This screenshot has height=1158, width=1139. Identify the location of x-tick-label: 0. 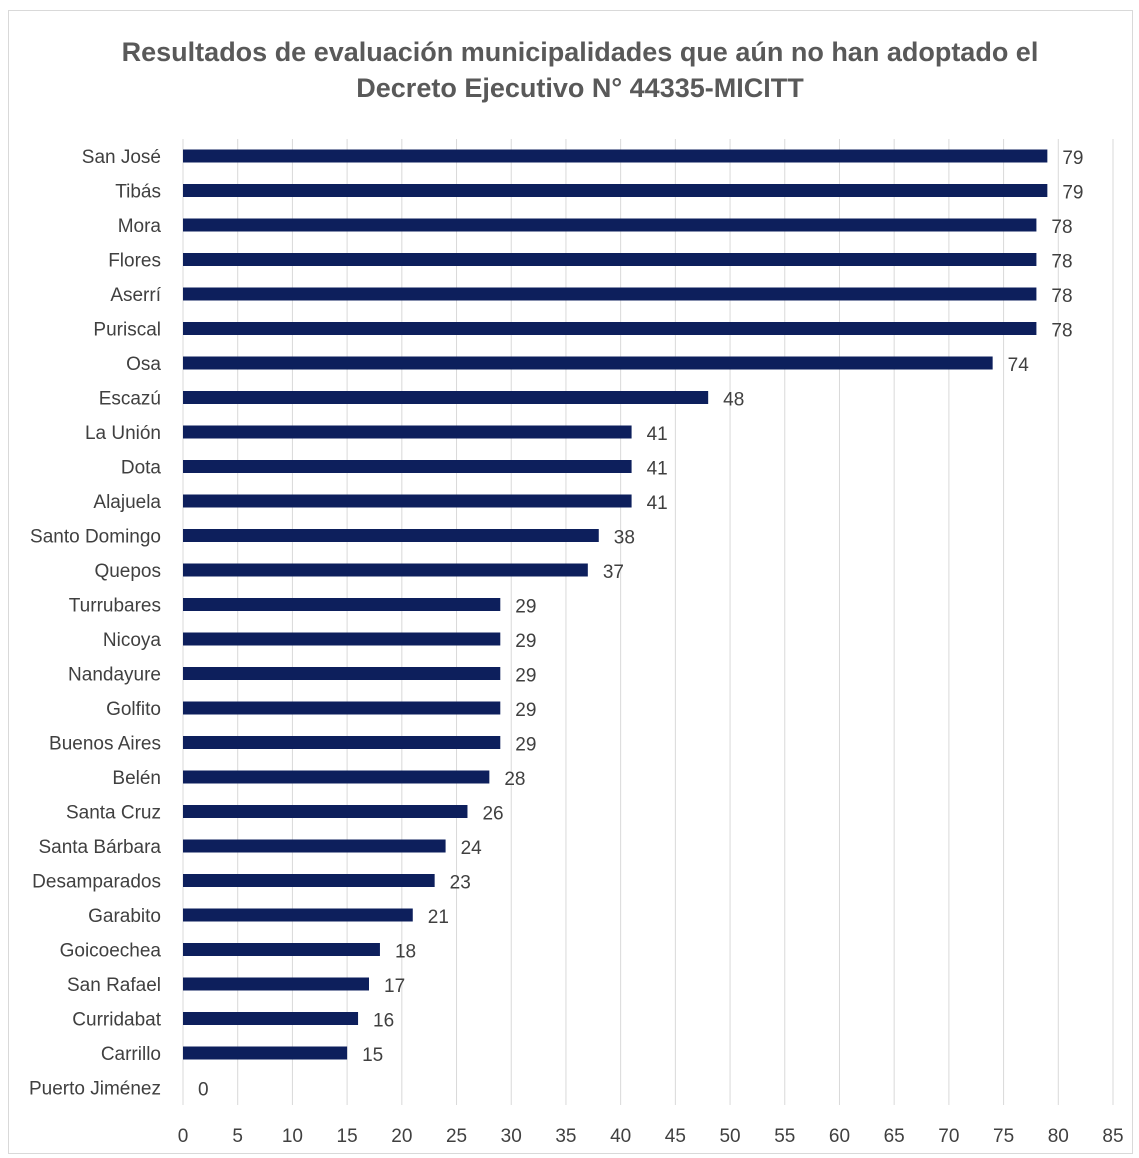
(183, 1136).